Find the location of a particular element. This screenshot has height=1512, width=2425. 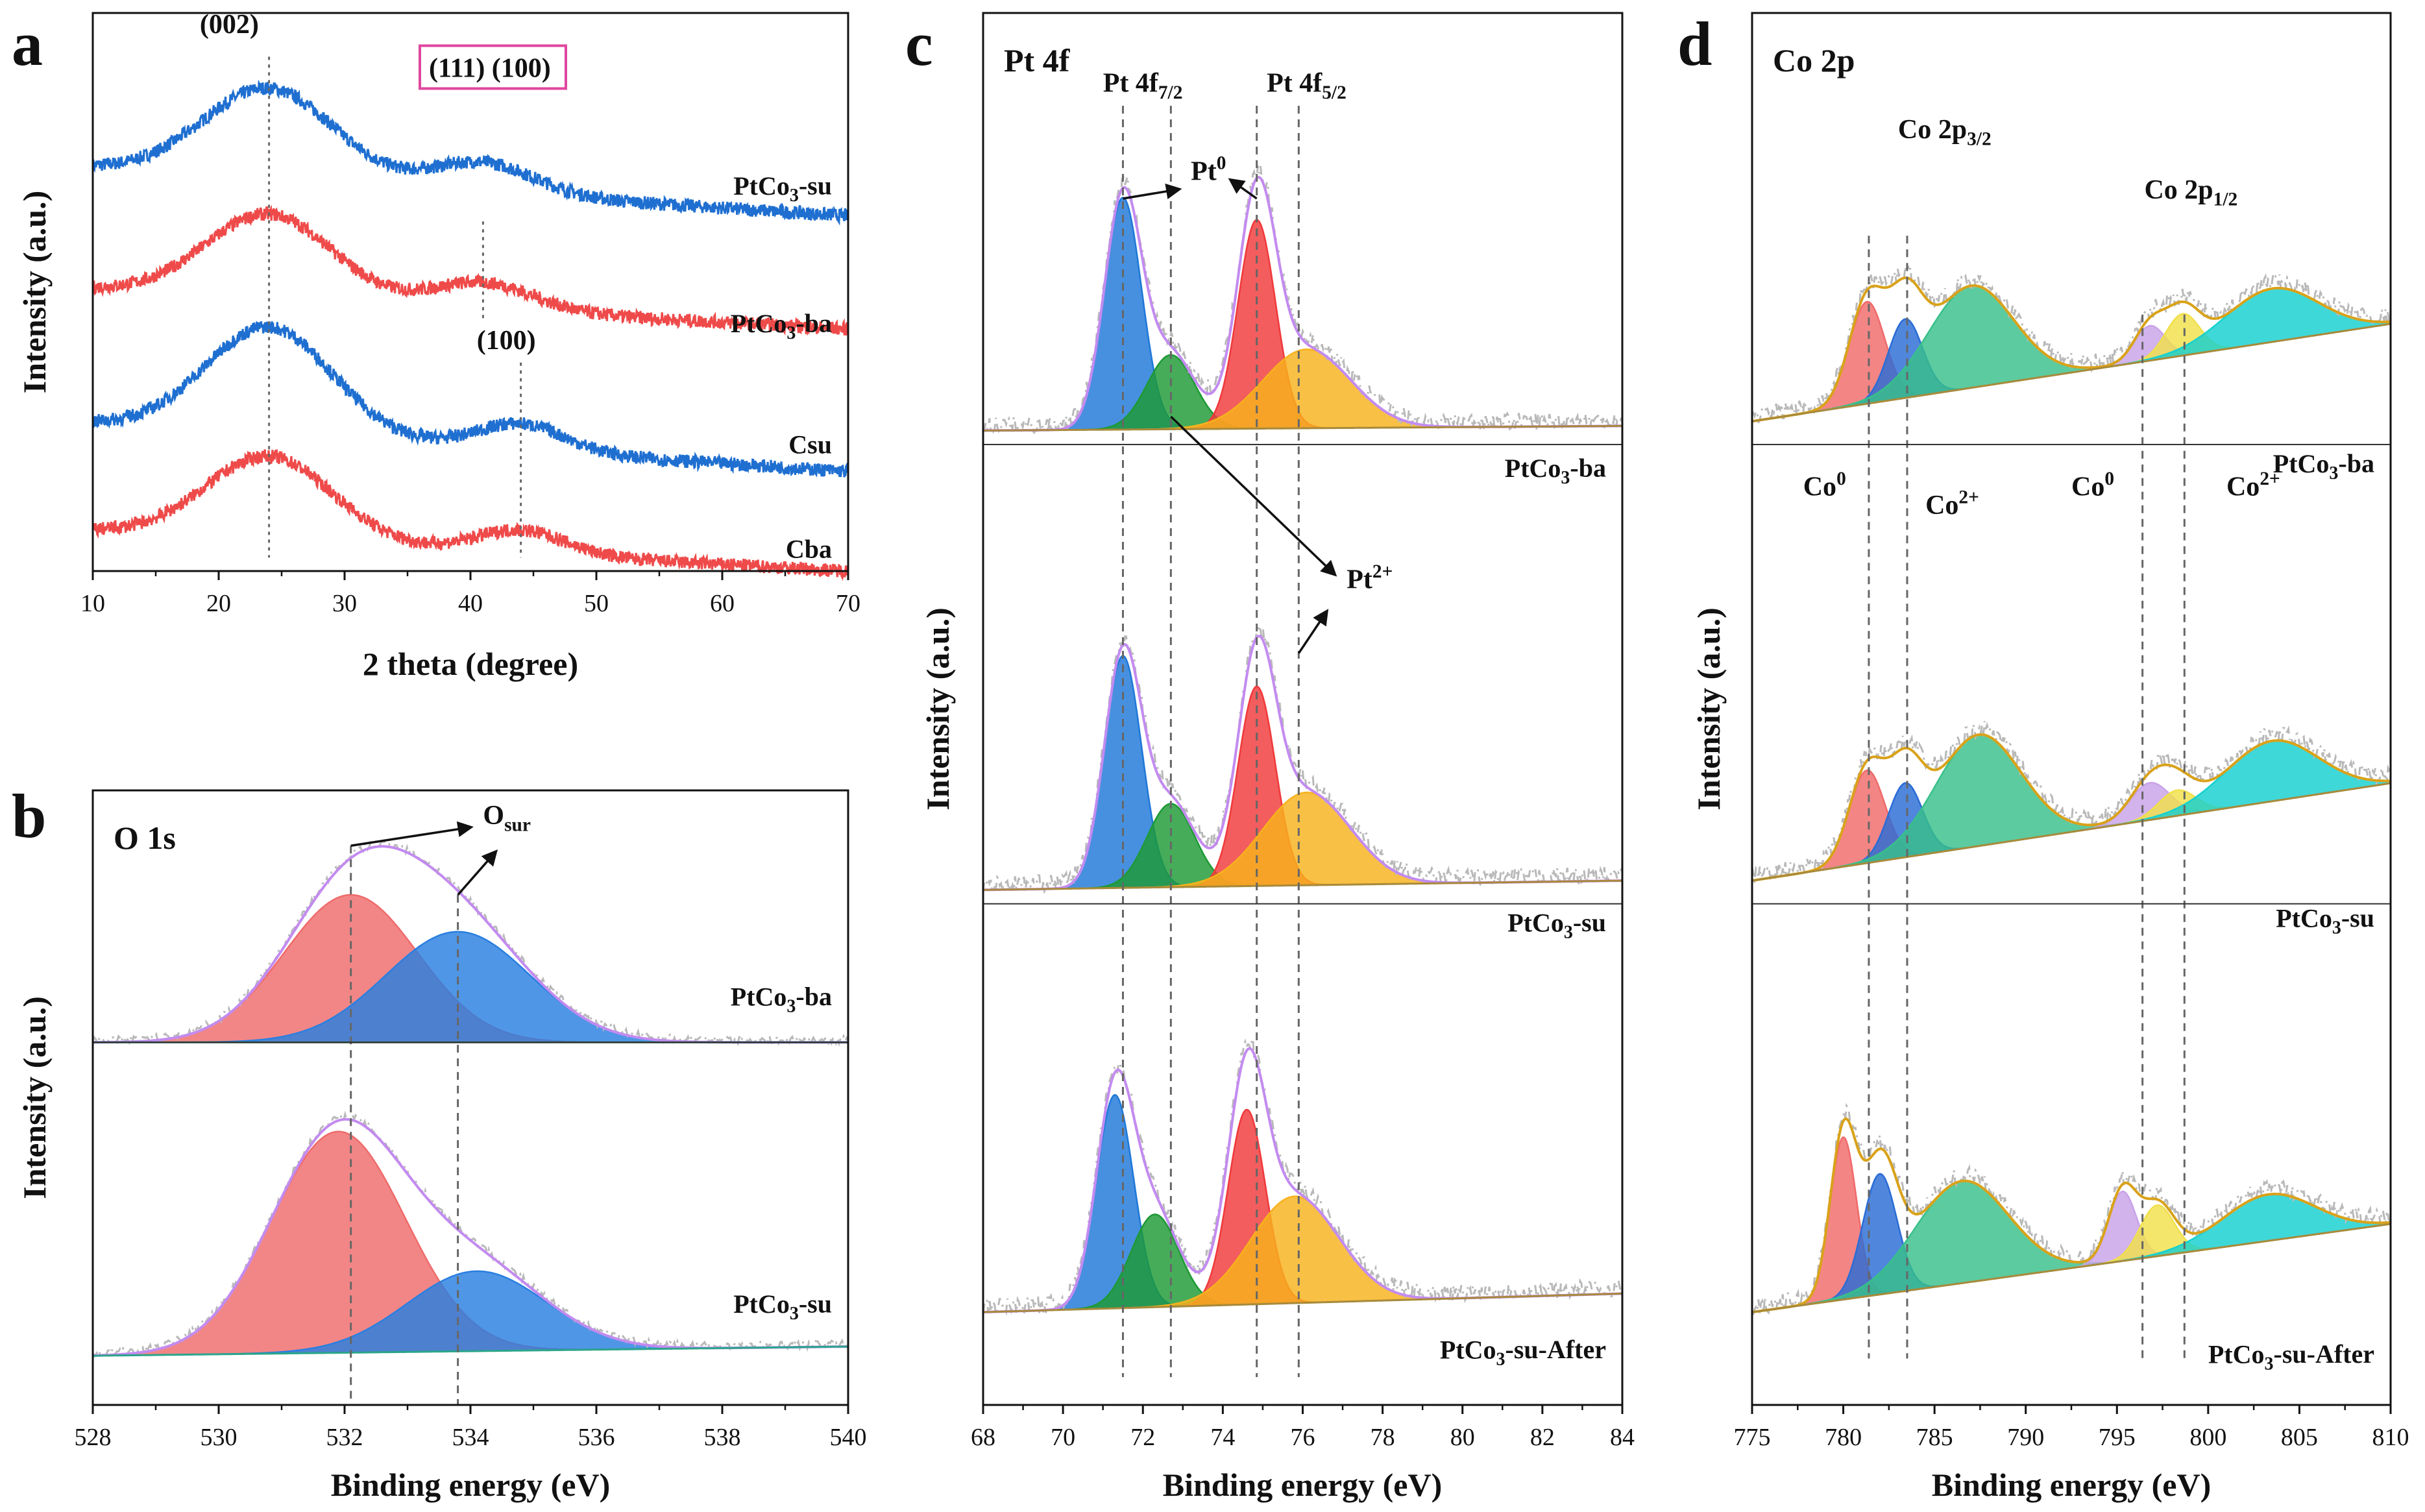

annotation-box is located at coordinates (492, 67).